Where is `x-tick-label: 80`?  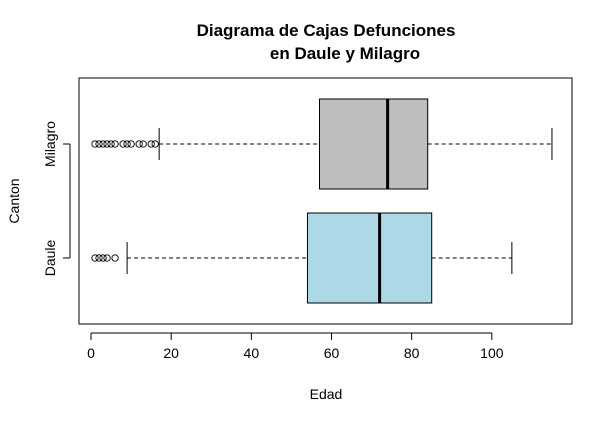 x-tick-label: 80 is located at coordinates (412, 353).